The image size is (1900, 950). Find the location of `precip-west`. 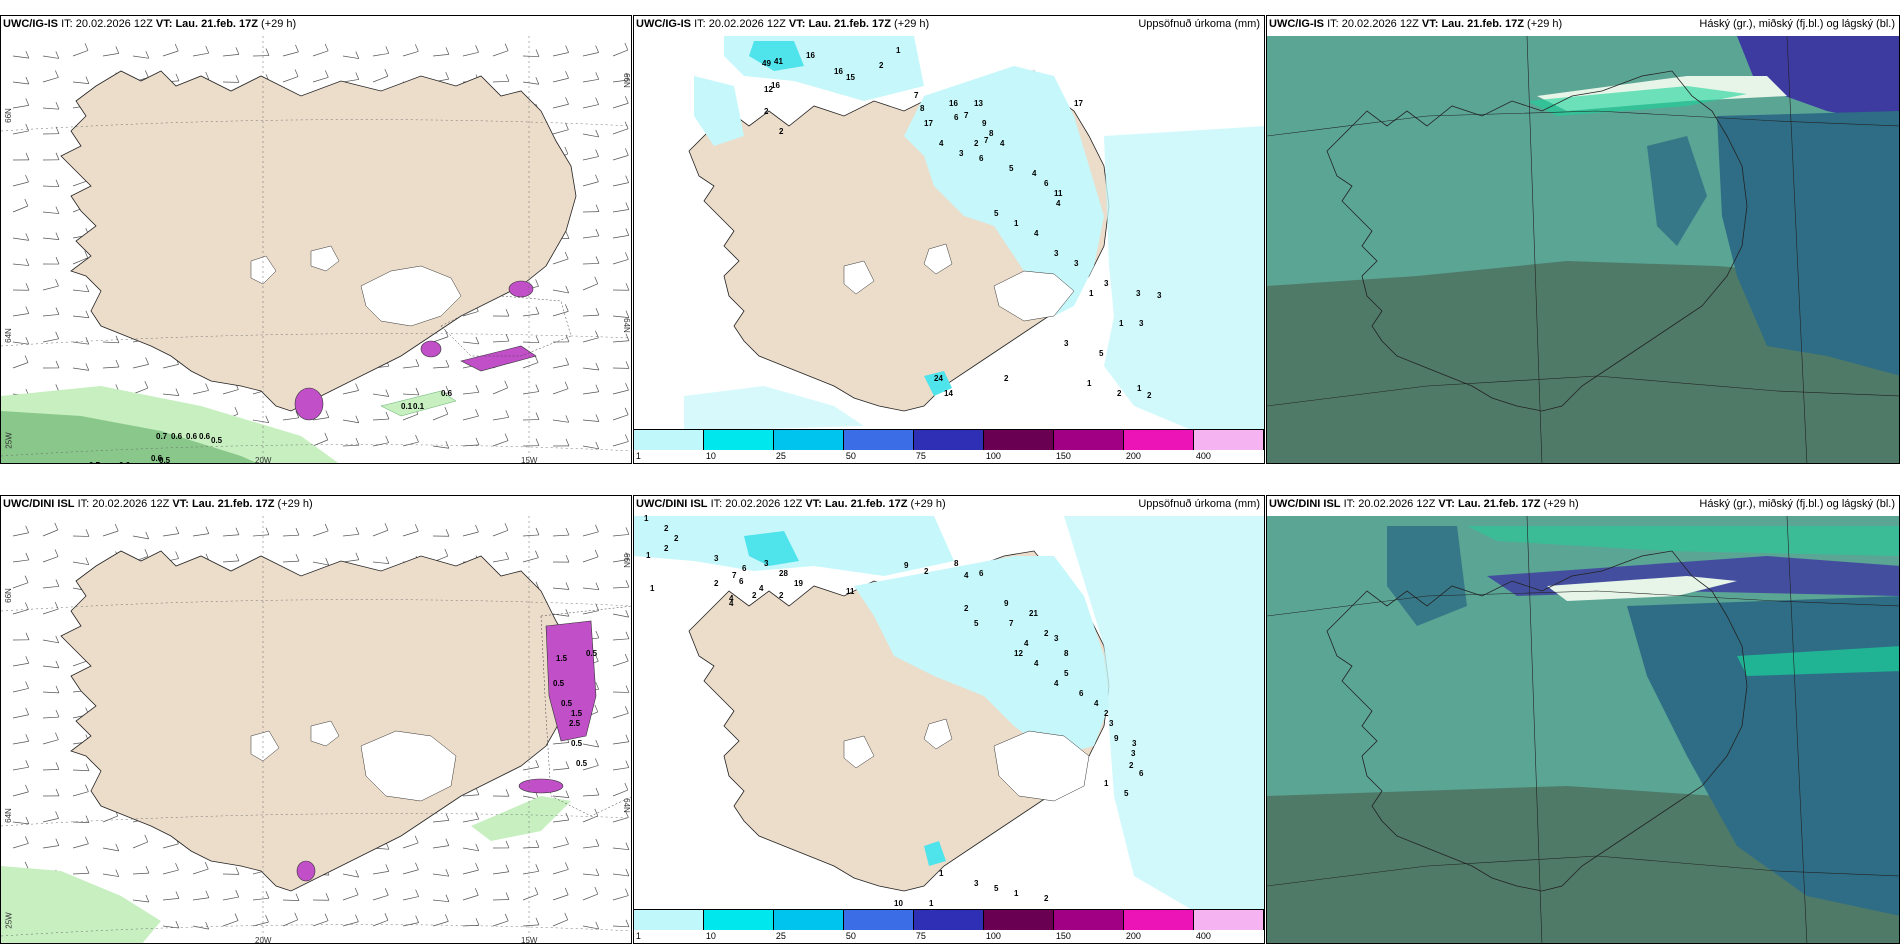

precip-west is located at coordinates (719, 111).